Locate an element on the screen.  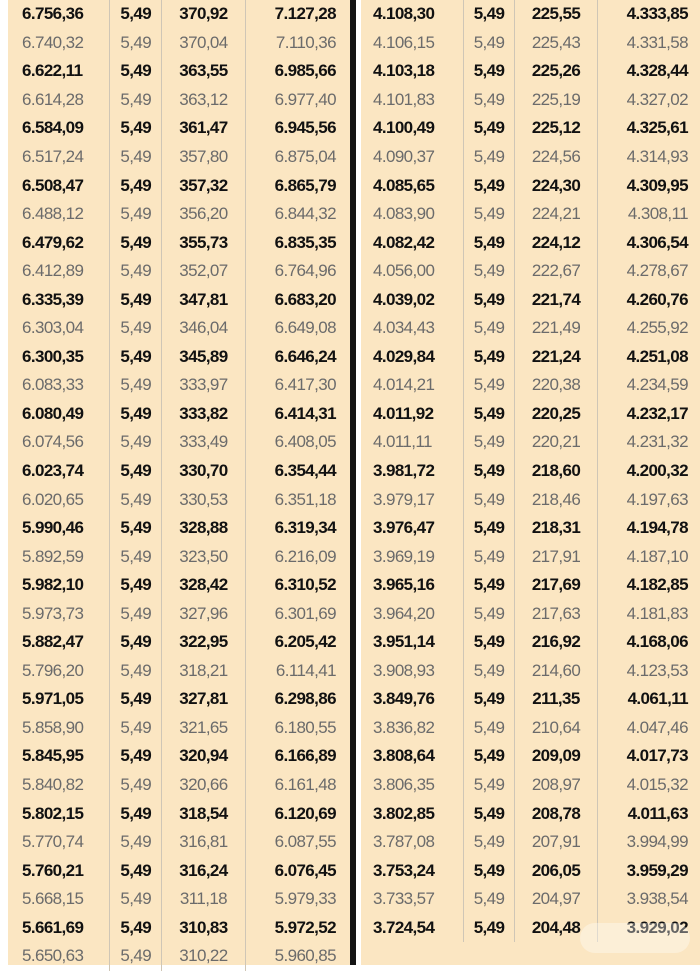
left-cell-col0: 6.614,28 is located at coordinates (59, 100).